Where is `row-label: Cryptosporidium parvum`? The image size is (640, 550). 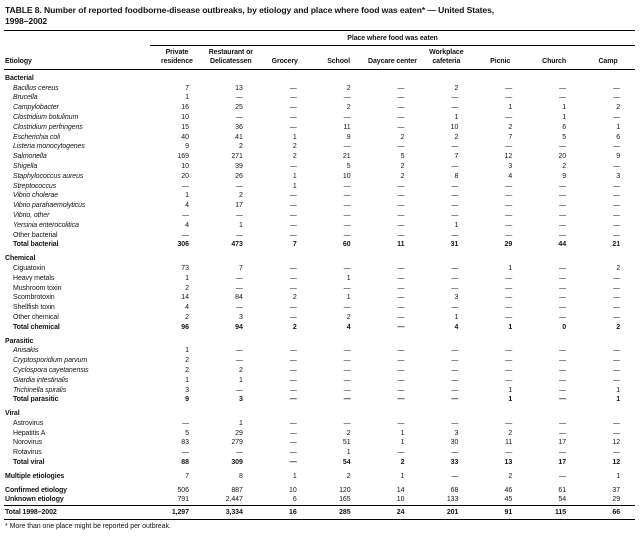 row-label: Cryptosporidium parvum is located at coordinates (50, 361).